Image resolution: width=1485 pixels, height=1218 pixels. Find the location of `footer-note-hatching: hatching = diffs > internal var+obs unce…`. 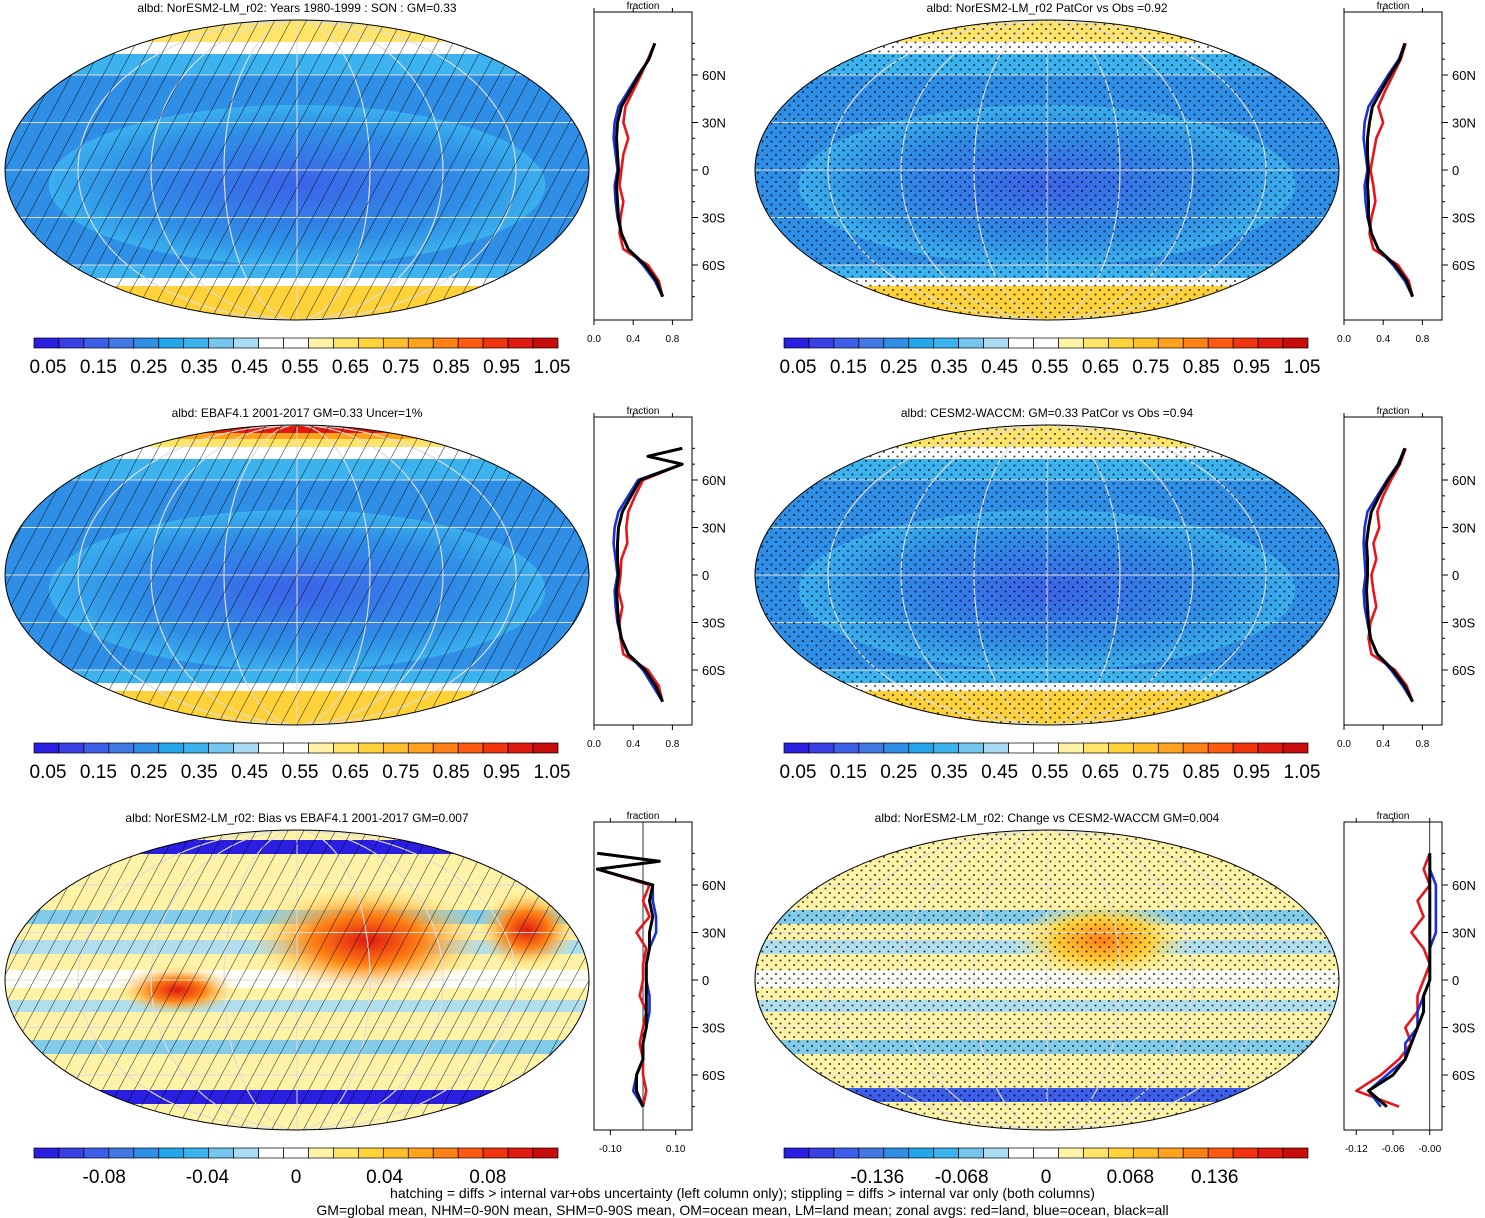

footer-note-hatching: hatching = diffs > internal var+obs unce… is located at coordinates (742, 1193).